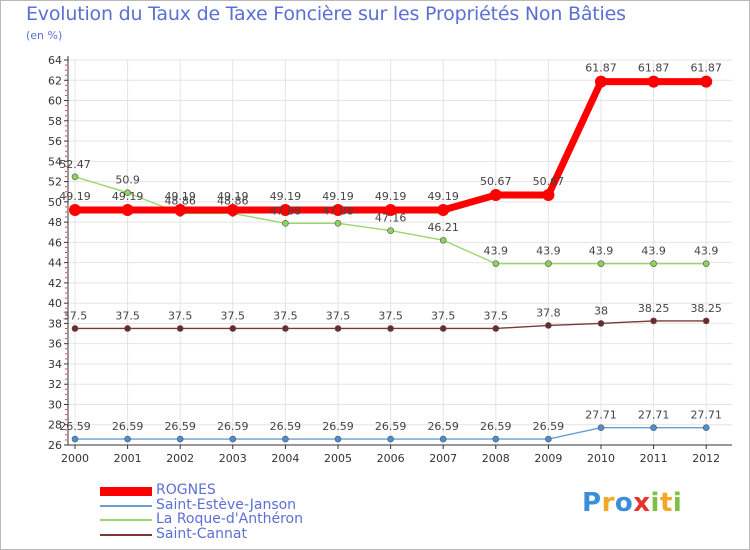 This screenshot has height=550, width=750. I want to click on y-tick-label: 42, so click(55, 283).